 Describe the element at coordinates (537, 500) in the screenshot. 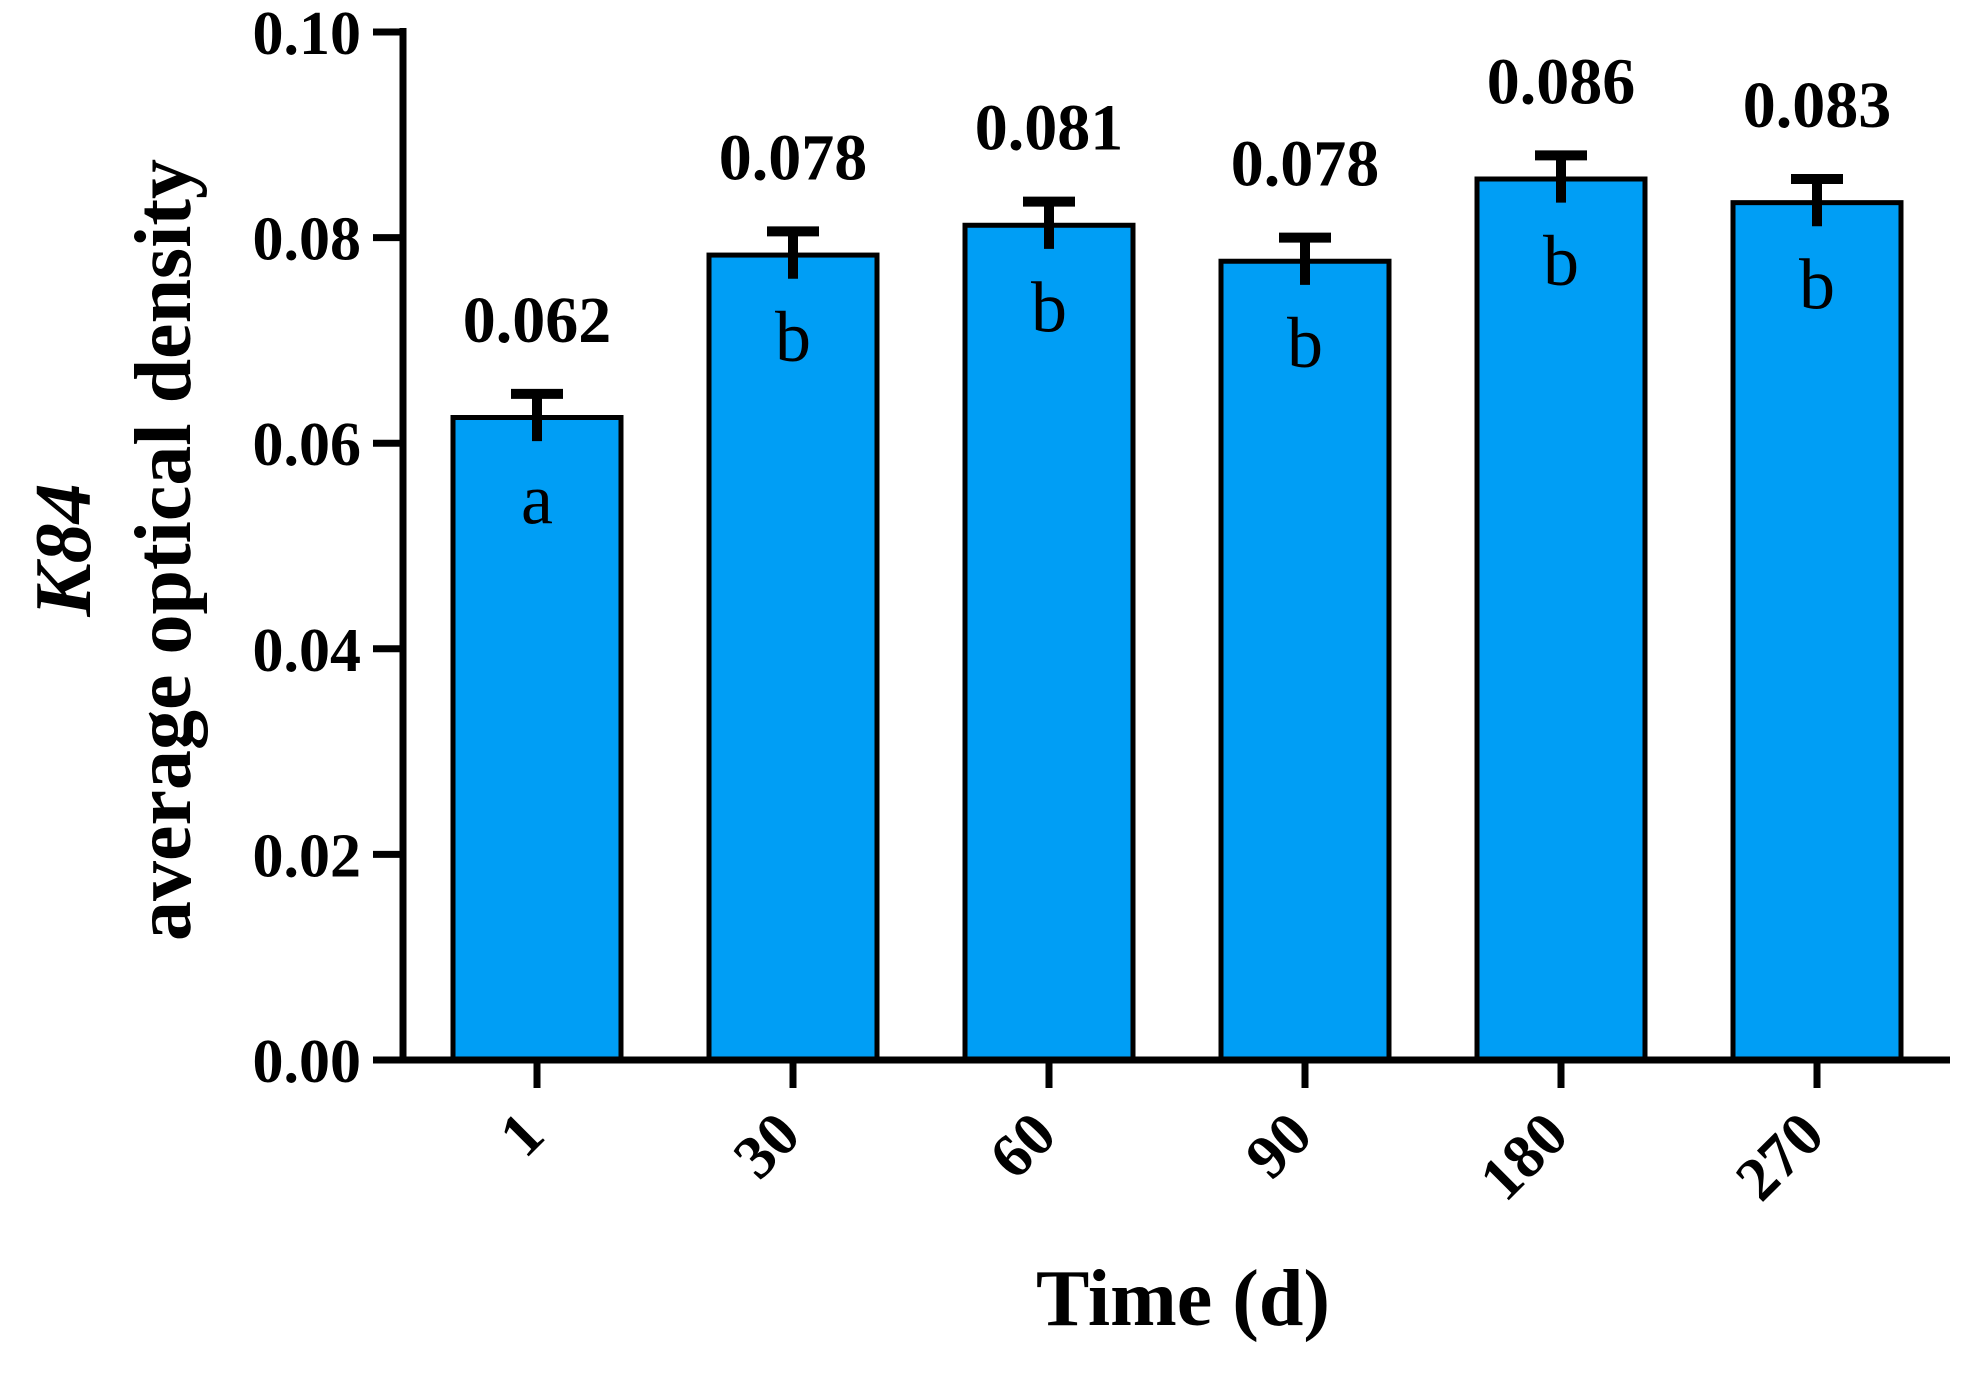

I see `group-letter-1: a` at that location.